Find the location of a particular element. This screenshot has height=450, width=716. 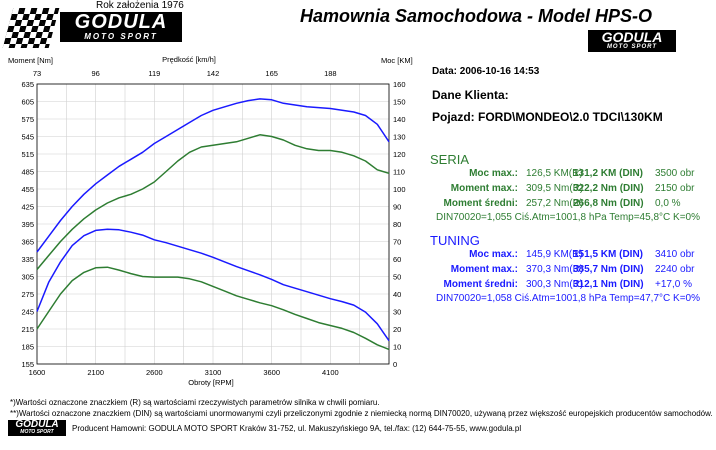

y-left-tick-label: 155 is located at coordinates (27, 364).